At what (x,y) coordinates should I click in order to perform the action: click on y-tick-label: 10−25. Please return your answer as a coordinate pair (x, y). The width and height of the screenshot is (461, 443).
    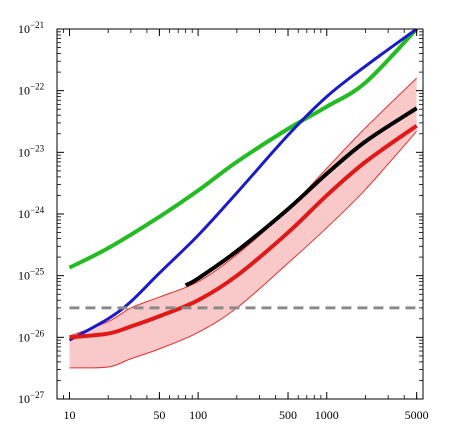
    Looking at the image, I should click on (31, 275).